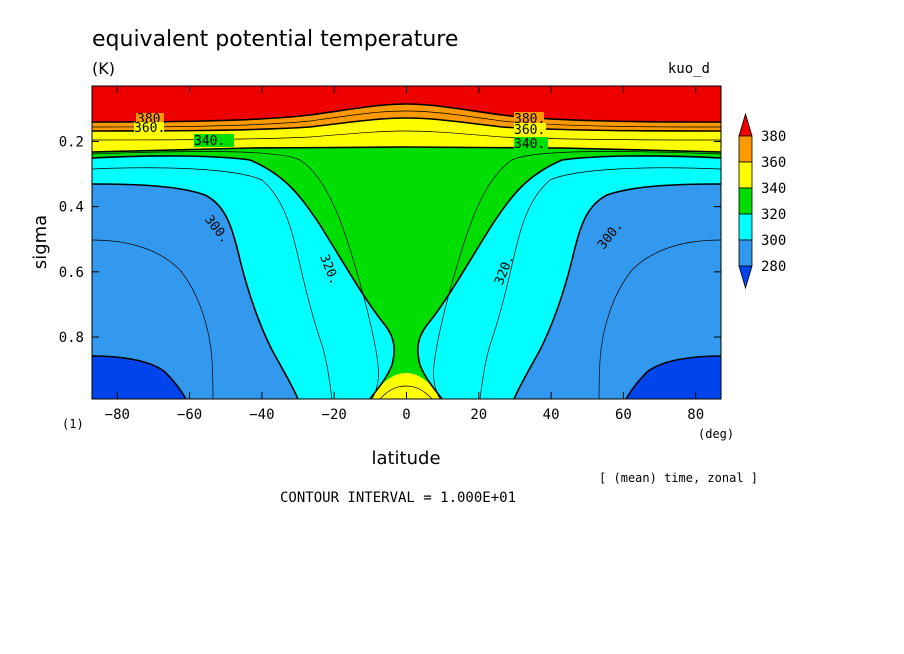 The image size is (904, 654). I want to click on y-tick-label: 0.4, so click(71, 208).